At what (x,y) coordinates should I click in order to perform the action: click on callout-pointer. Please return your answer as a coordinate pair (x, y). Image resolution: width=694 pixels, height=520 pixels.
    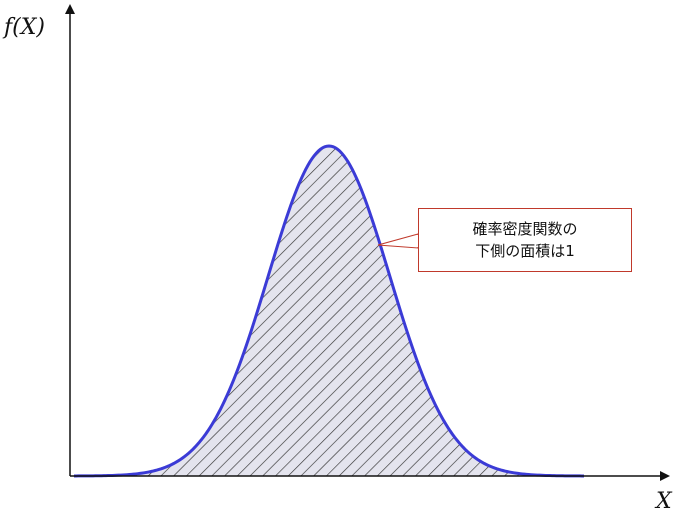
    Looking at the image, I should click on (398, 241).